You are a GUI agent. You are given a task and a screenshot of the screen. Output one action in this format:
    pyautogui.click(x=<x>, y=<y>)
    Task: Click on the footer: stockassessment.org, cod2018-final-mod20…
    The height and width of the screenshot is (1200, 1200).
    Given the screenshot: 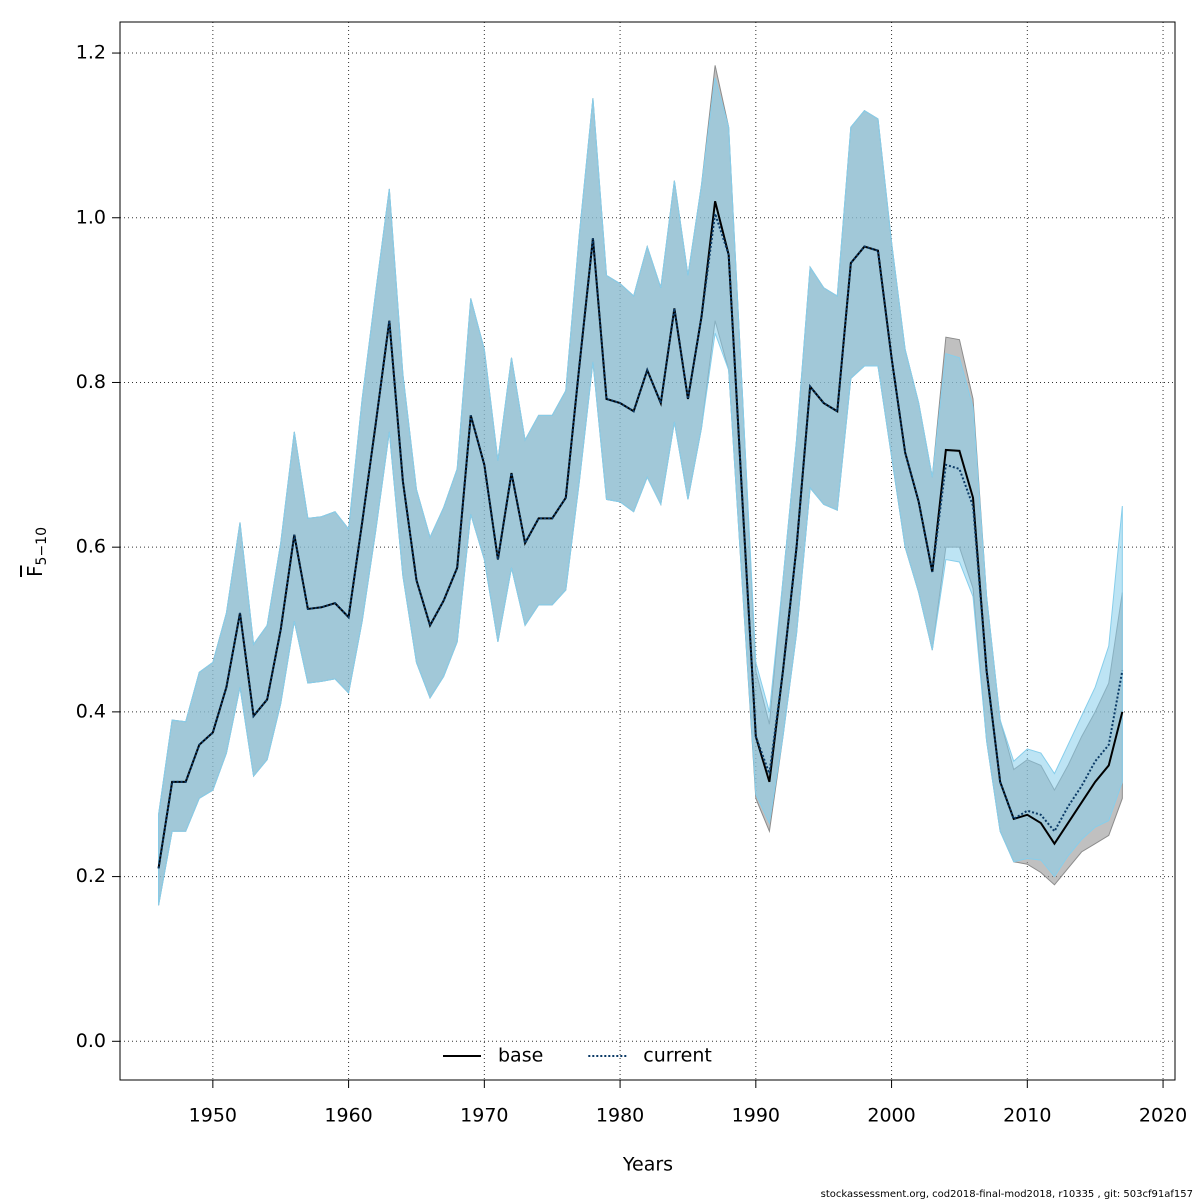 What is the action you would take?
    pyautogui.click(x=1007, y=1194)
    